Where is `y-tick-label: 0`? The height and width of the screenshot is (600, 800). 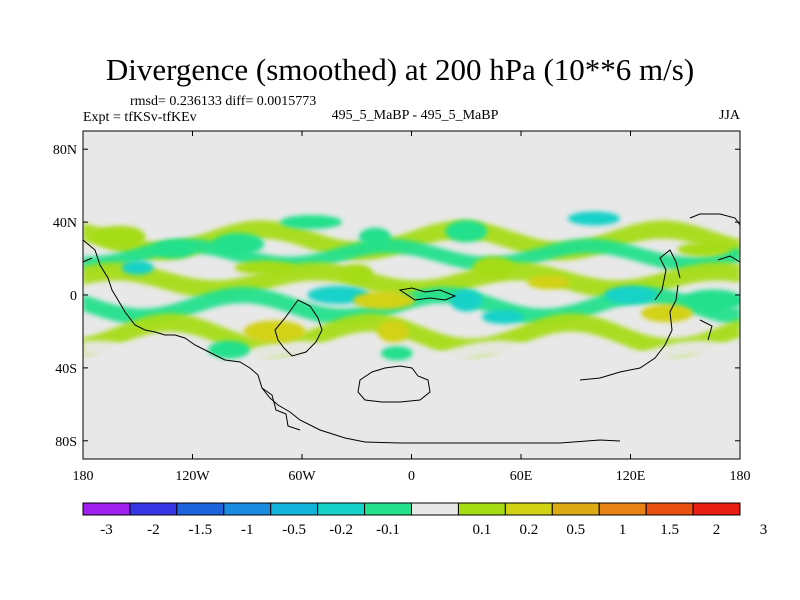
y-tick-label: 0 is located at coordinates (73, 296).